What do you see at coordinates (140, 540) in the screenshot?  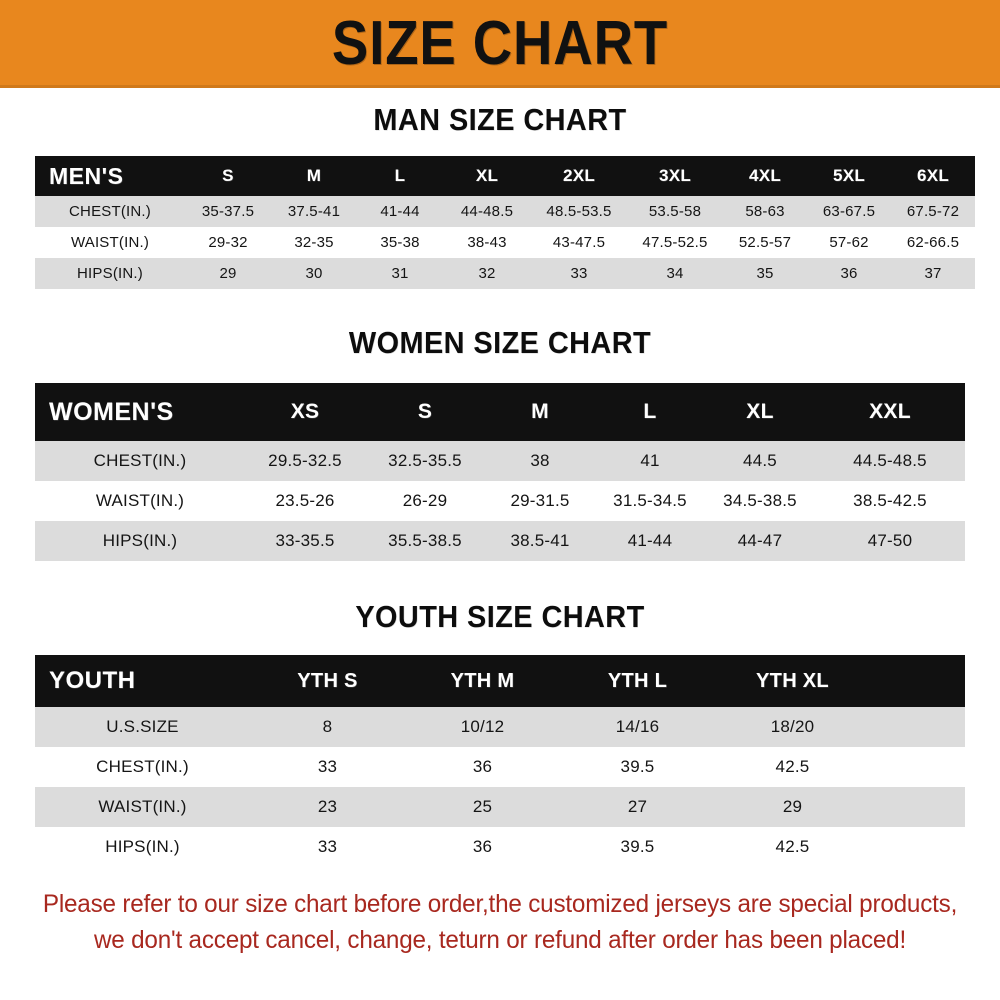 I see `women-row-label-2: HIPS(IN.)` at bounding box center [140, 540].